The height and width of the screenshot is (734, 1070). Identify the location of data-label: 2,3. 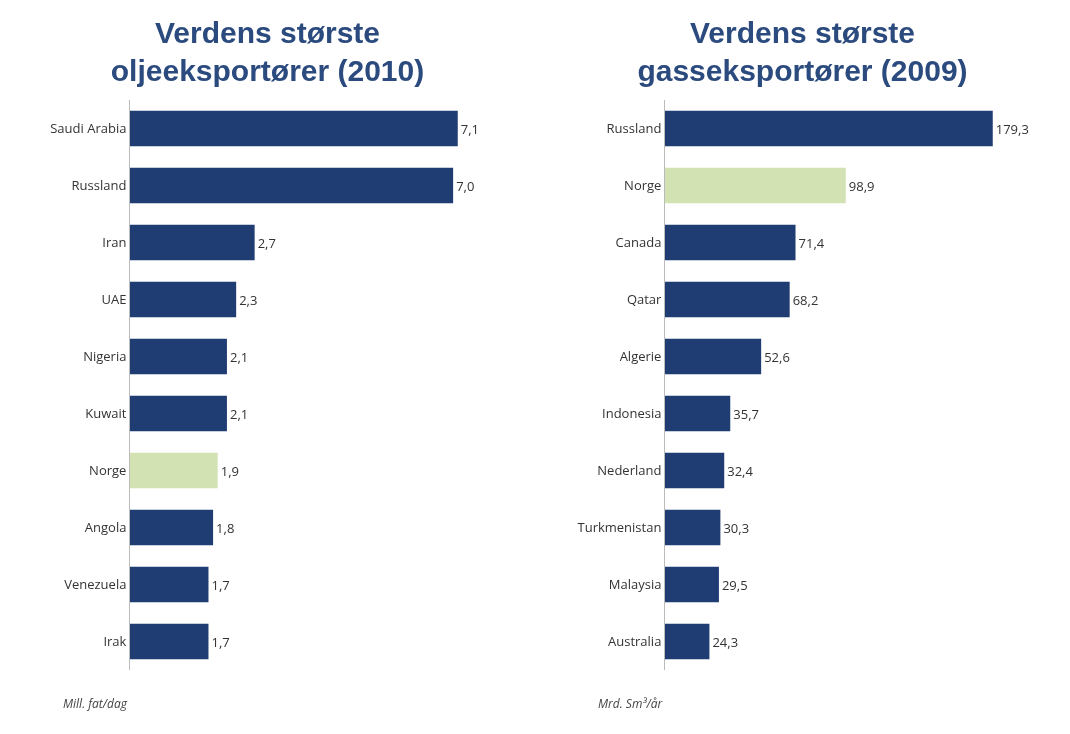
(248, 299).